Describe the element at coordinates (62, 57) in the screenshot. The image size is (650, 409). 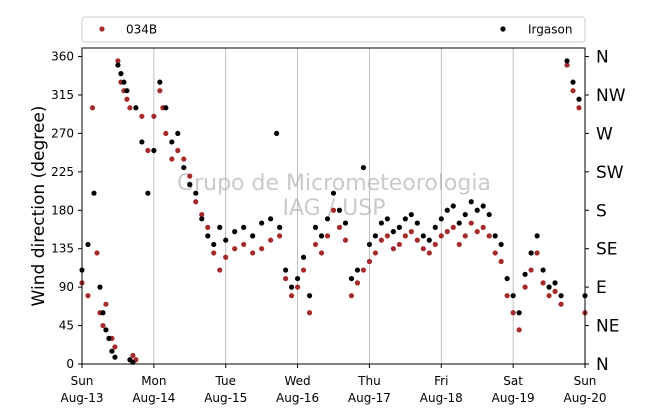
I see `y-tick-label: 360` at that location.